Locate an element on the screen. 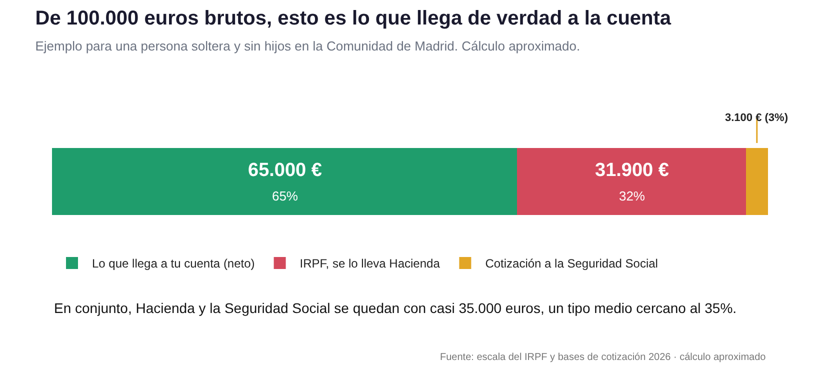  legend-label: Lo que llega a tu cuenta (neto) is located at coordinates (173, 263).